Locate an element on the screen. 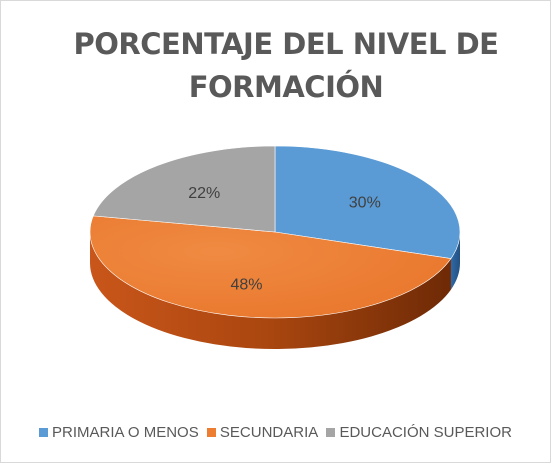  legend-label-primaria: PRIMARIA O MENOS is located at coordinates (125, 432).